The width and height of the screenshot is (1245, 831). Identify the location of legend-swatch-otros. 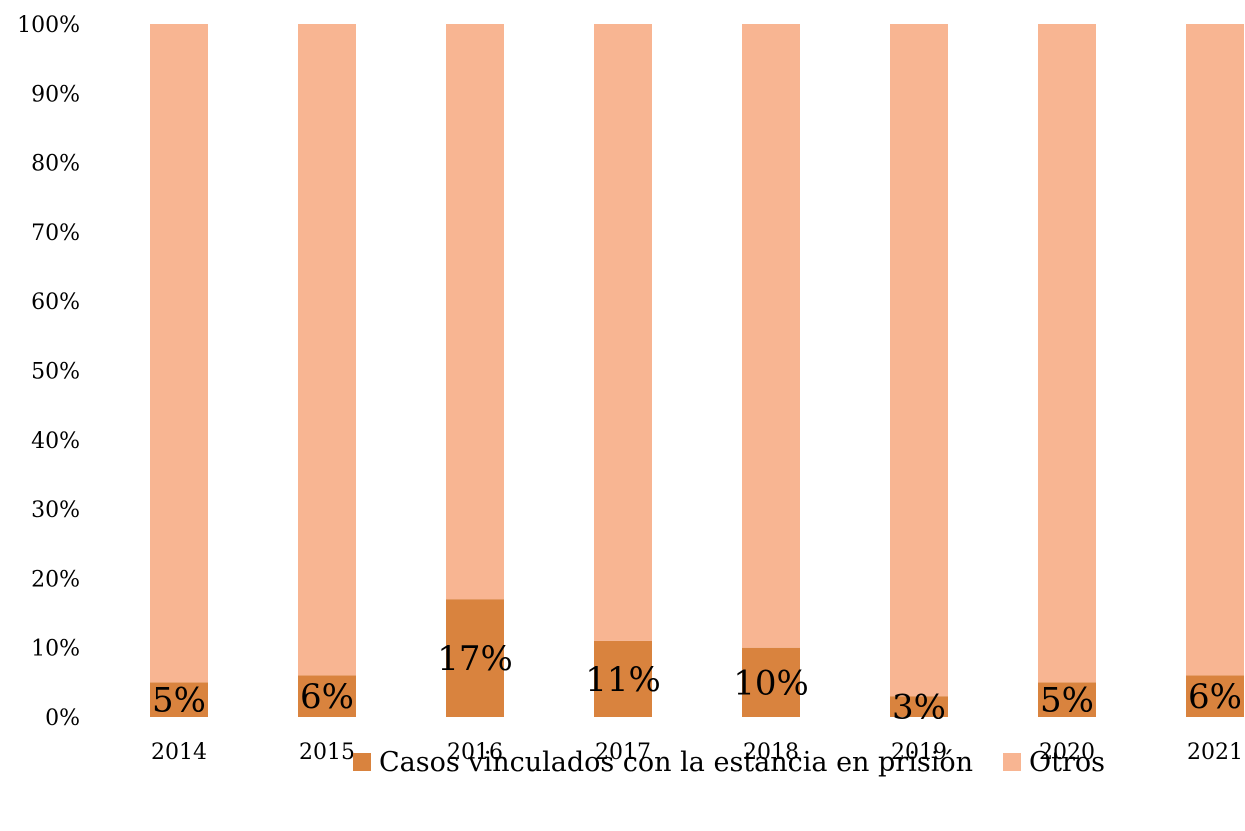
(1012, 762).